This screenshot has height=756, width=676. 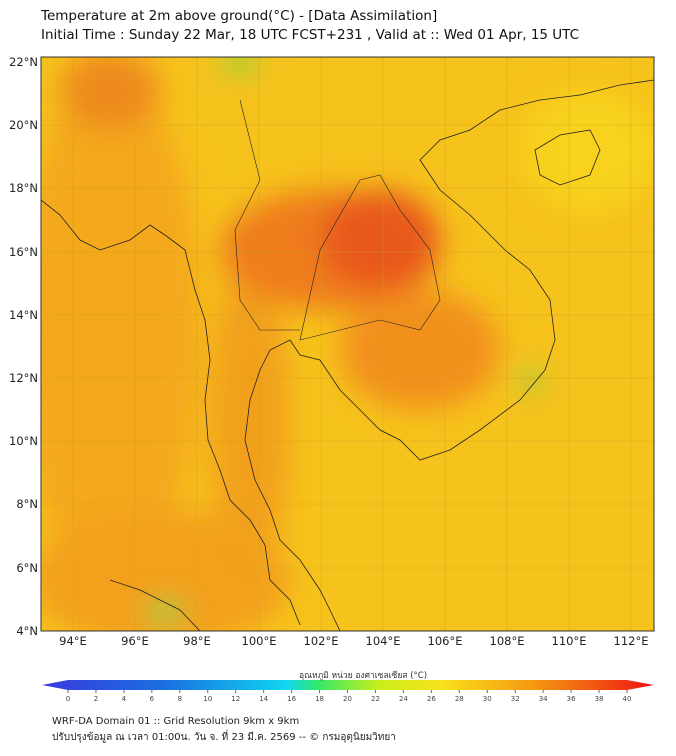 I want to click on colorbar-tick-label: 10, so click(x=207, y=699).